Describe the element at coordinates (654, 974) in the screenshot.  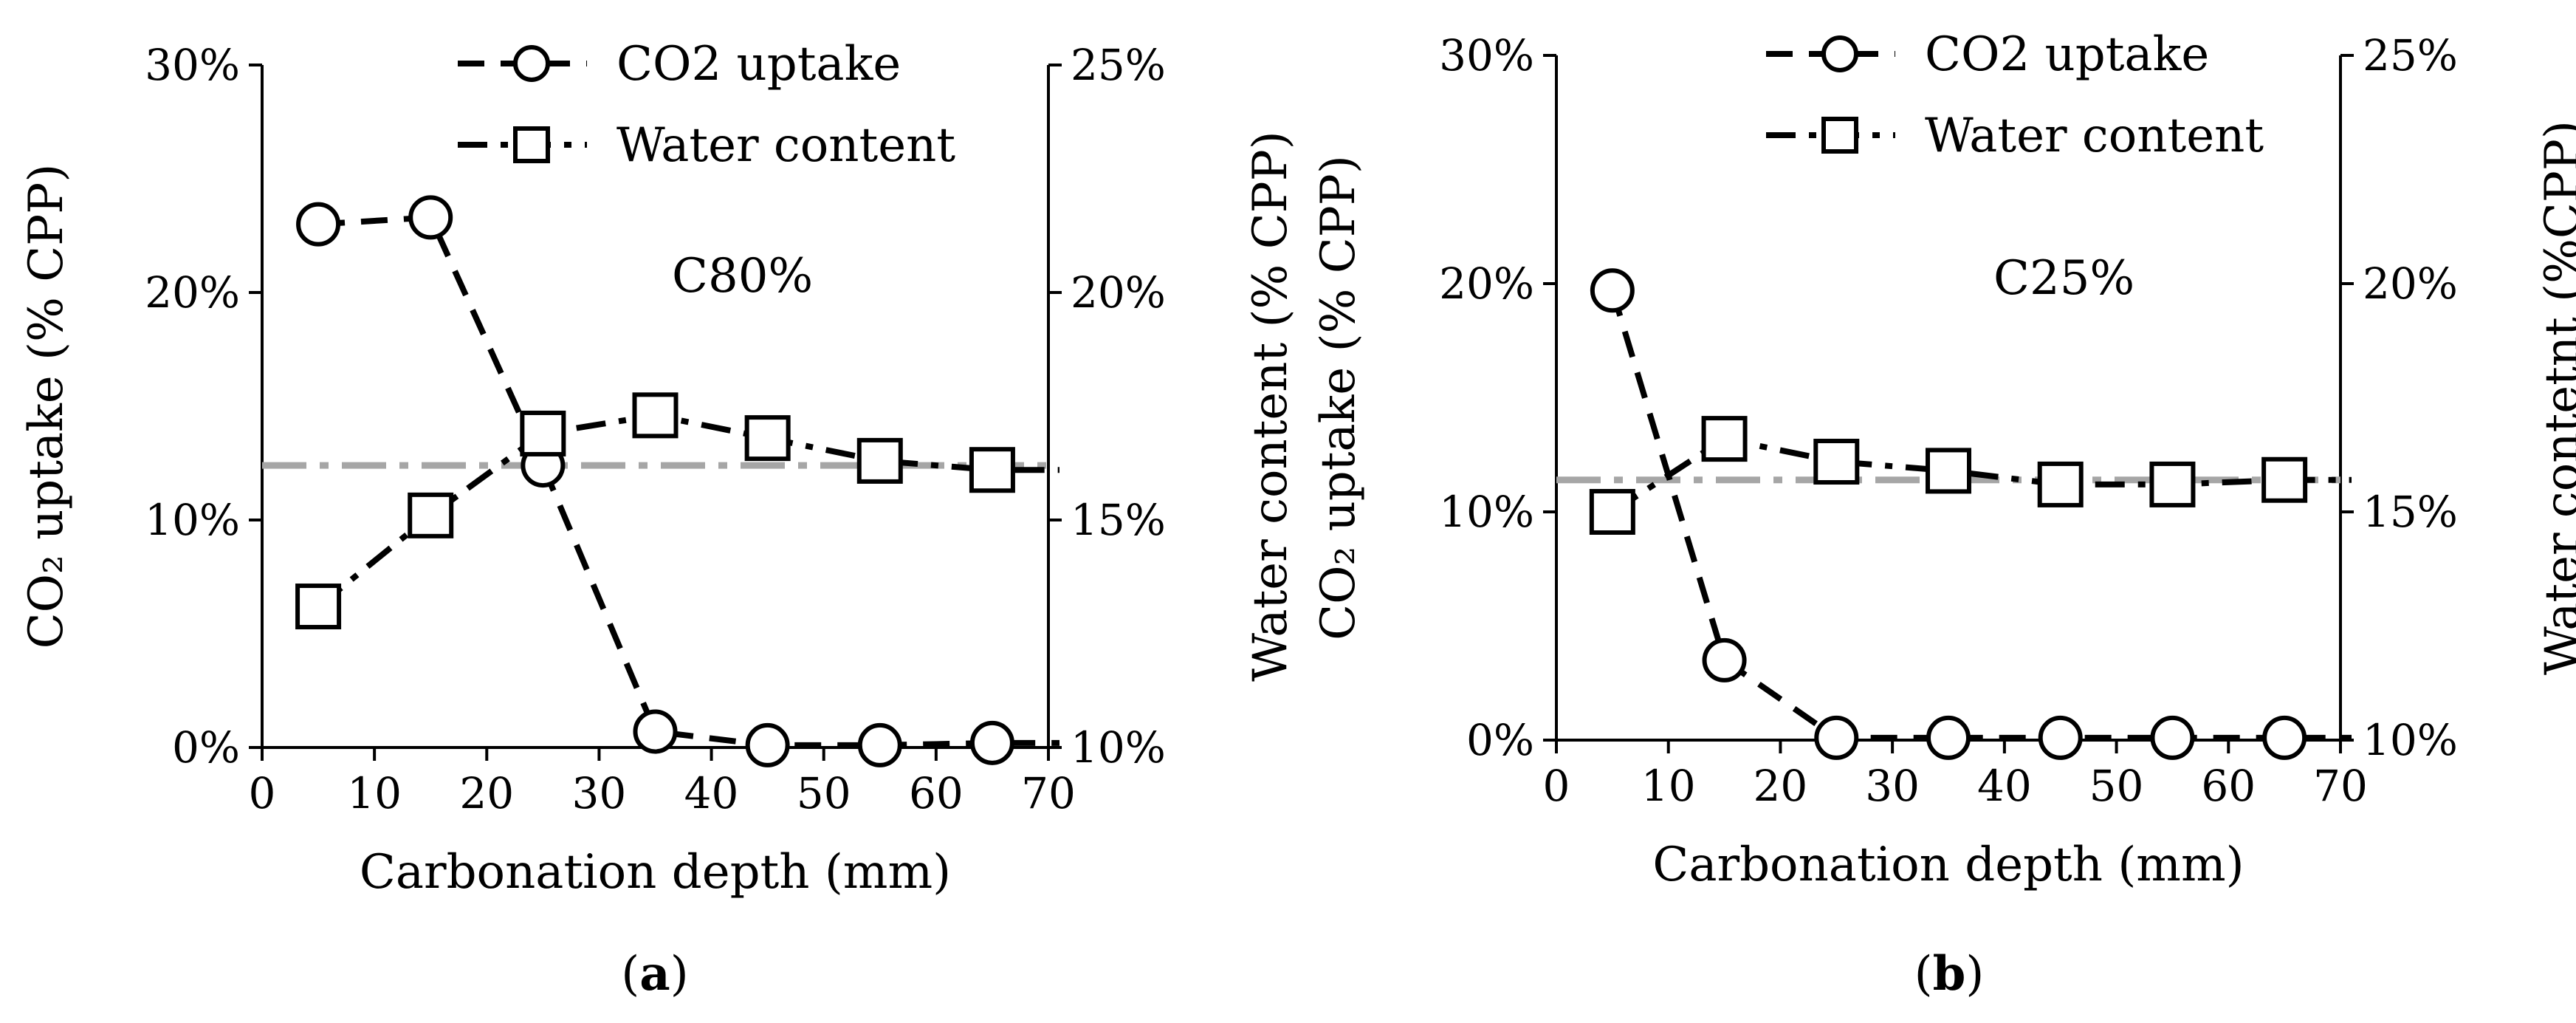
I see `panel-caption: (a)` at that location.